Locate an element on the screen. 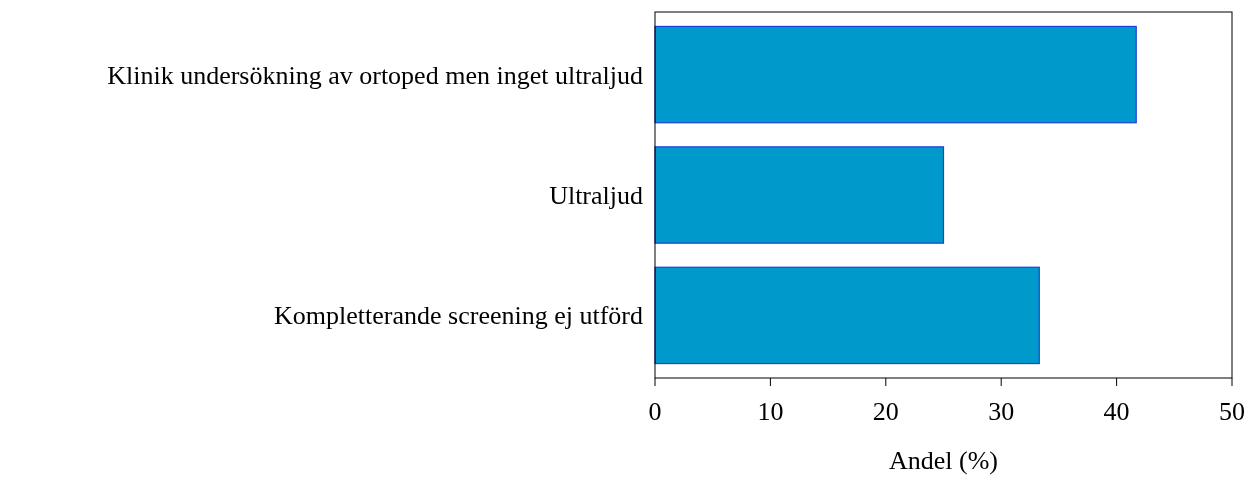  x-tick-label: 40 is located at coordinates (1116, 411).